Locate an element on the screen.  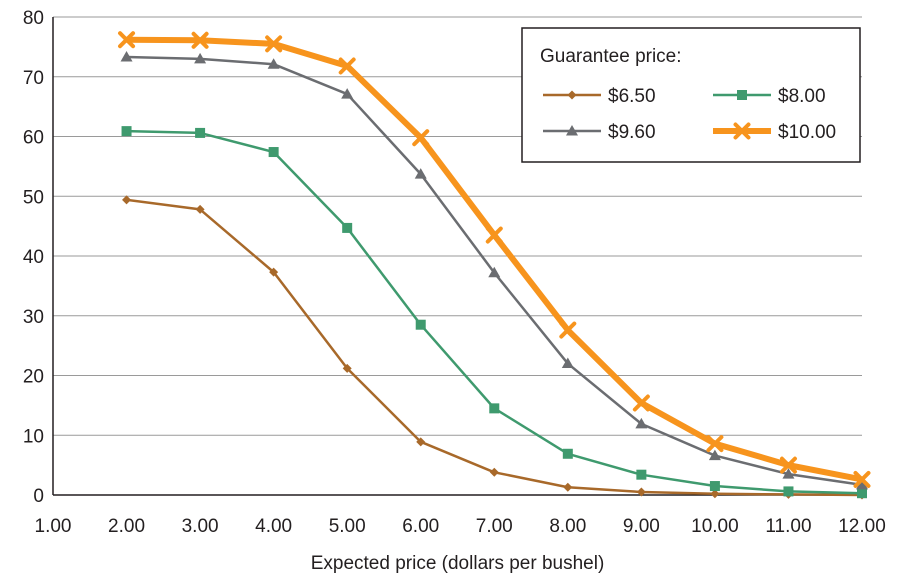
x-tick-label: 6.00 is located at coordinates (420, 526).